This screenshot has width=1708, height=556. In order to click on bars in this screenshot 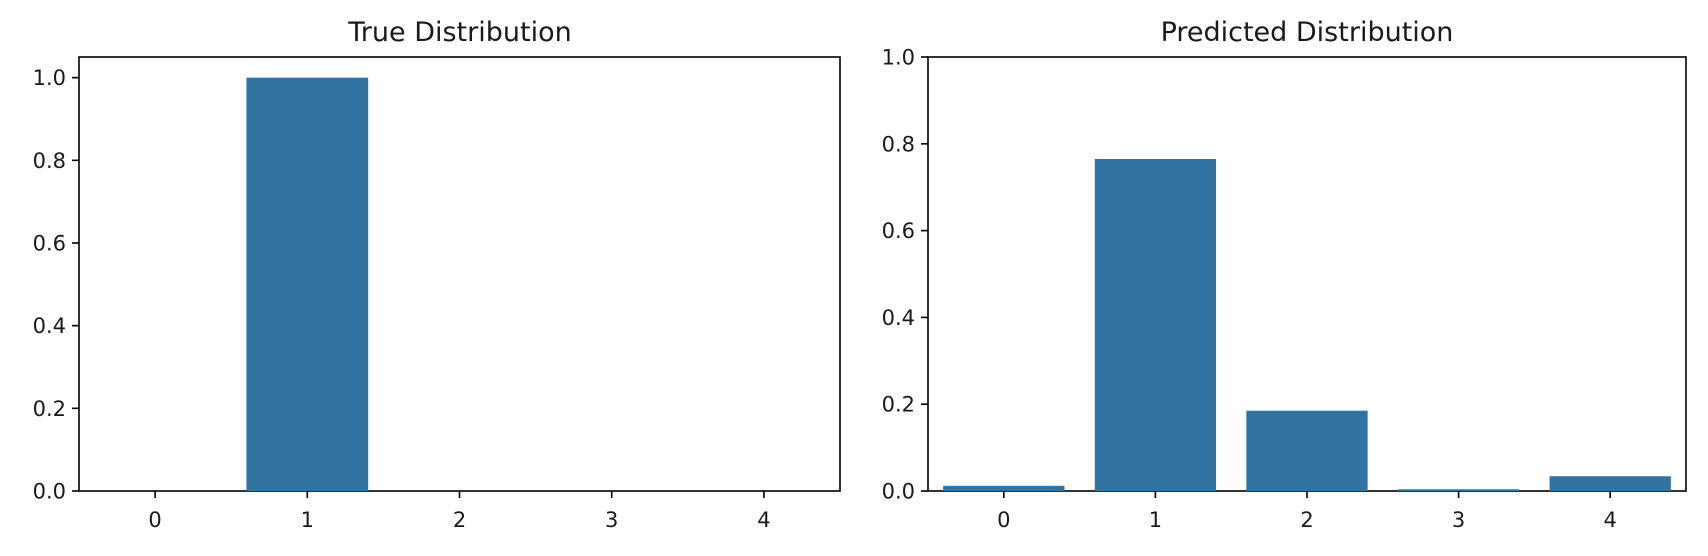, I will do `click(307, 284)`.